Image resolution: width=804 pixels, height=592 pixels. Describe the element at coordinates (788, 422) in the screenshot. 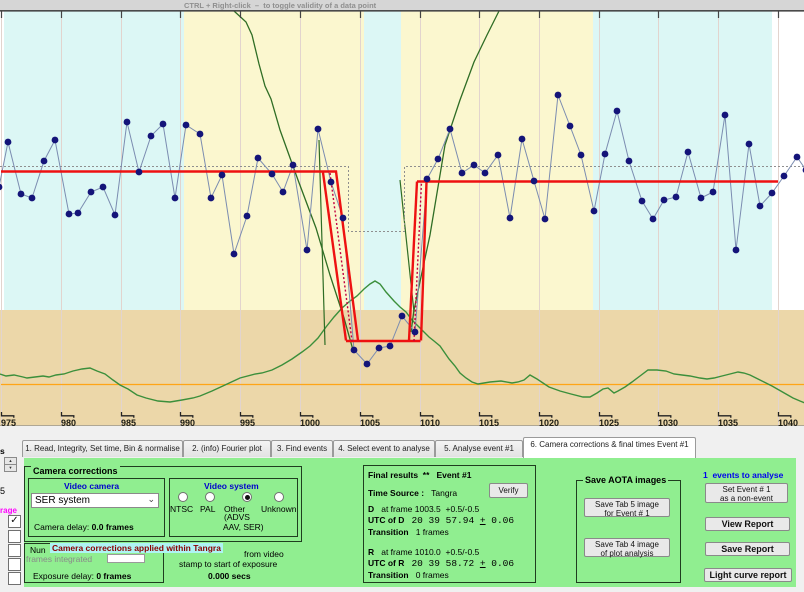

I see `svg-text: 1040` at that location.